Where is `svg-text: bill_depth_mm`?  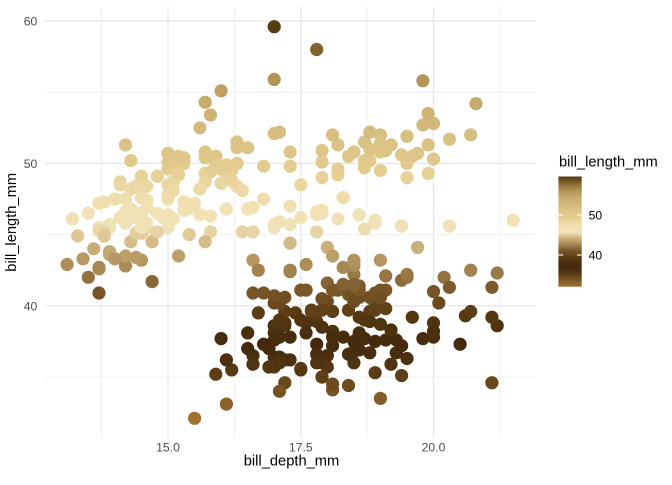 svg-text: bill_depth_mm is located at coordinates (292, 462).